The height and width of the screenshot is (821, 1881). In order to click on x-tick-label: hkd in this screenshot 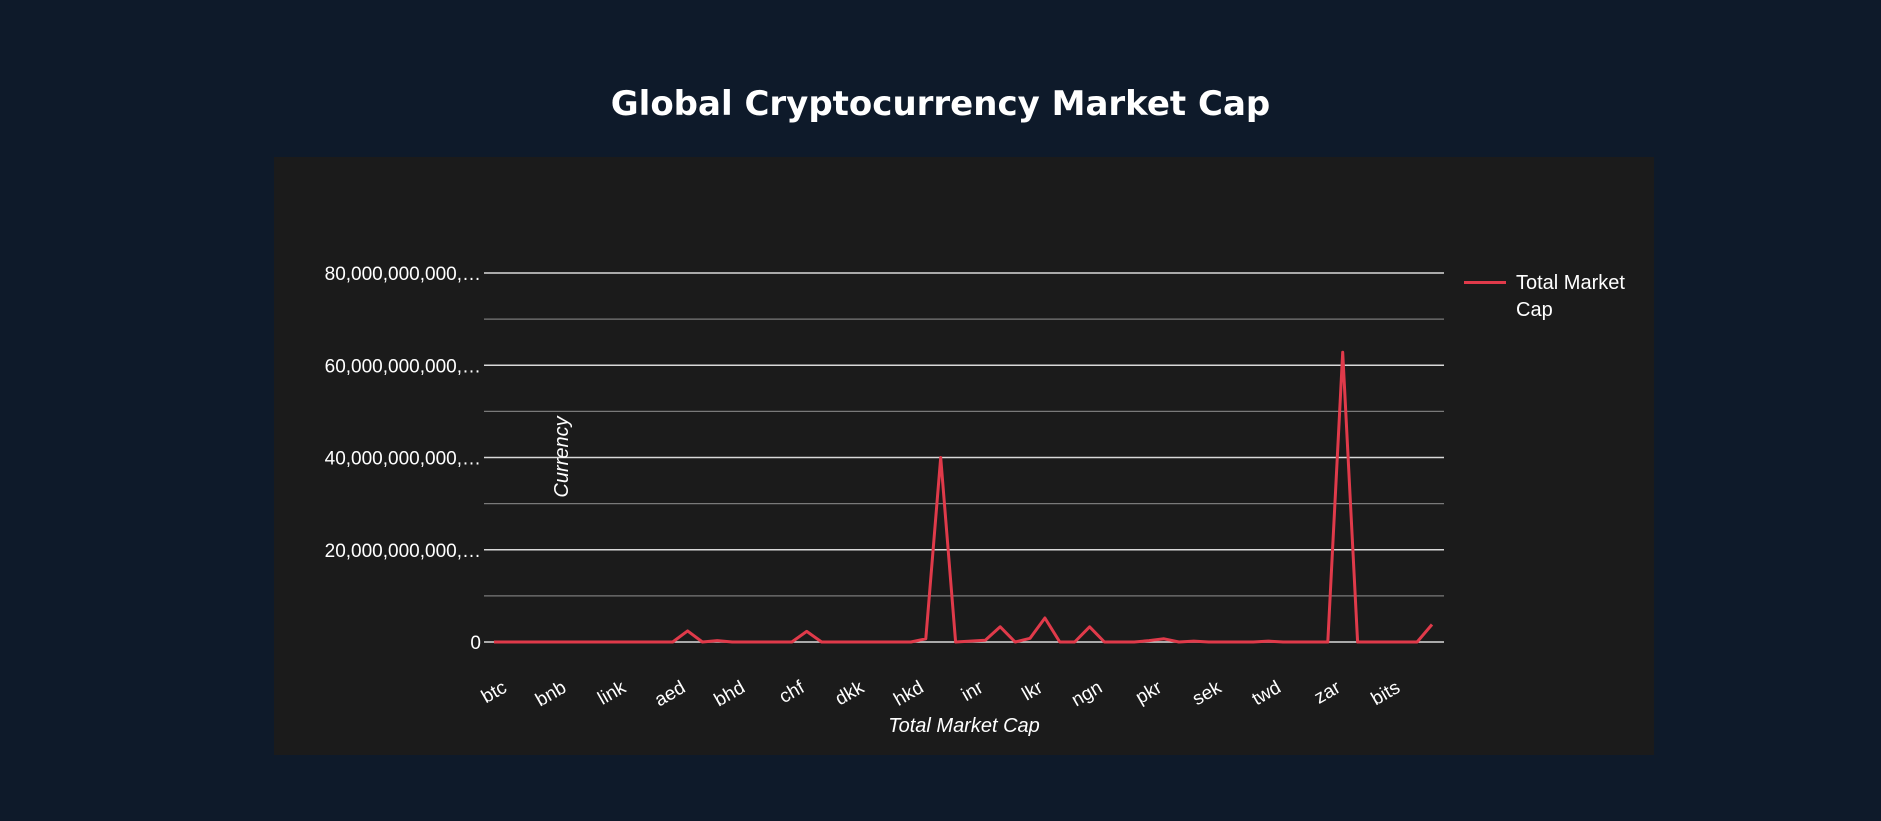, I will do `click(908, 694)`.